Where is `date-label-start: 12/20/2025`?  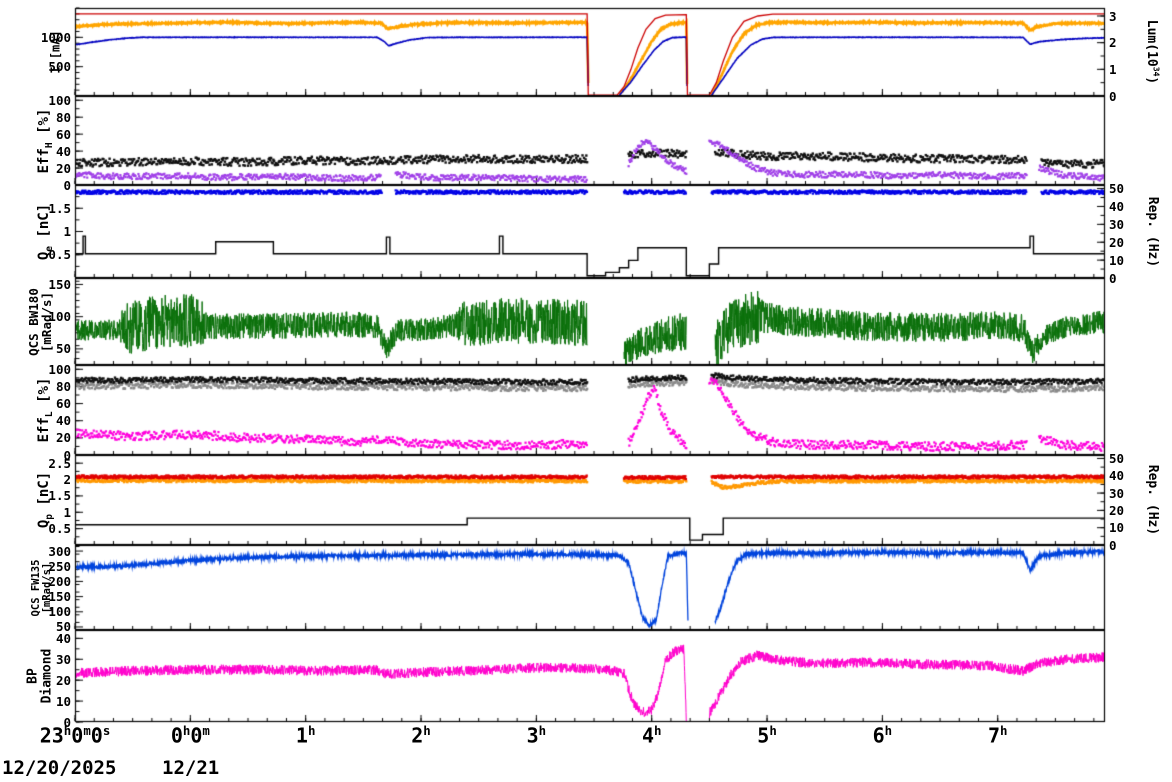 date-label-start: 12/20/2025 is located at coordinates (59, 768).